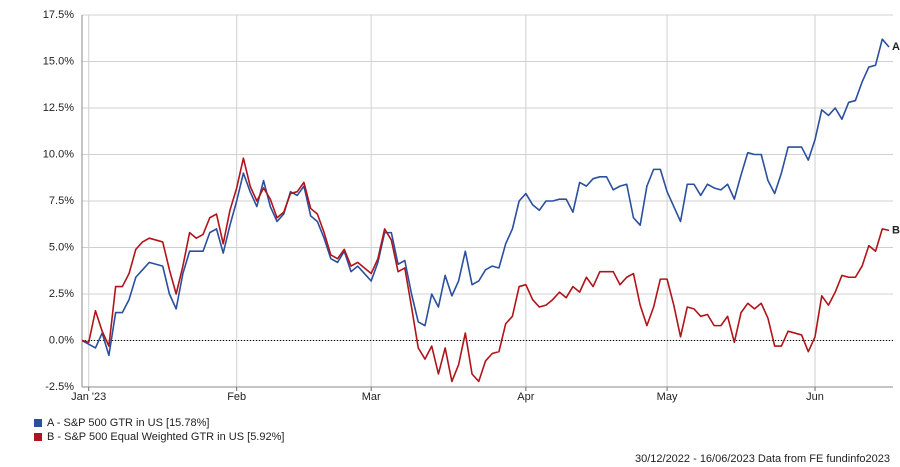 The height and width of the screenshot is (467, 900). Describe the element at coordinates (58, 15) in the screenshot. I see `y-tick-label: 17.5%` at that location.